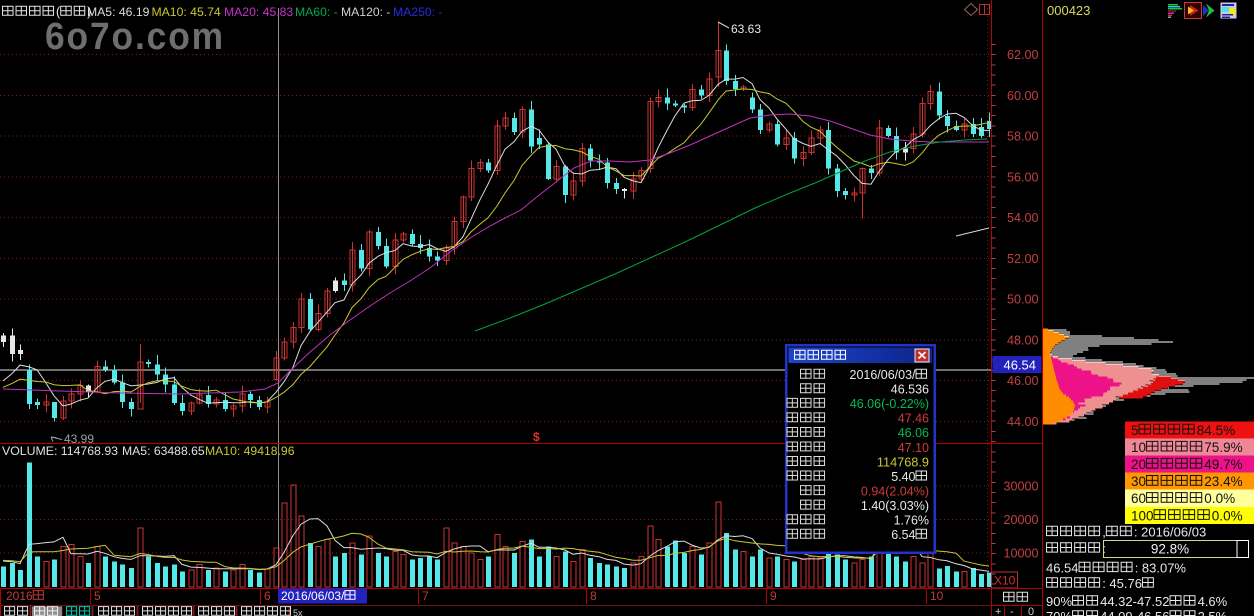 Image resolution: width=1254 pixels, height=616 pixels. I want to click on svg-text: 000423, so click(1068, 10).